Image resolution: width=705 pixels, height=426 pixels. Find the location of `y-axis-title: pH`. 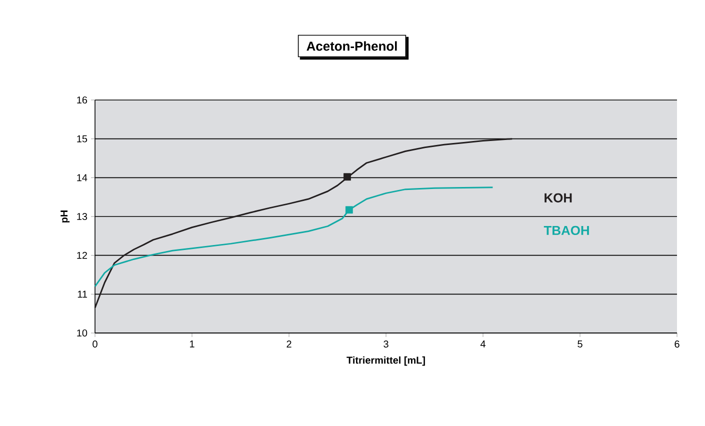

y-axis-title: pH is located at coordinates (65, 216).